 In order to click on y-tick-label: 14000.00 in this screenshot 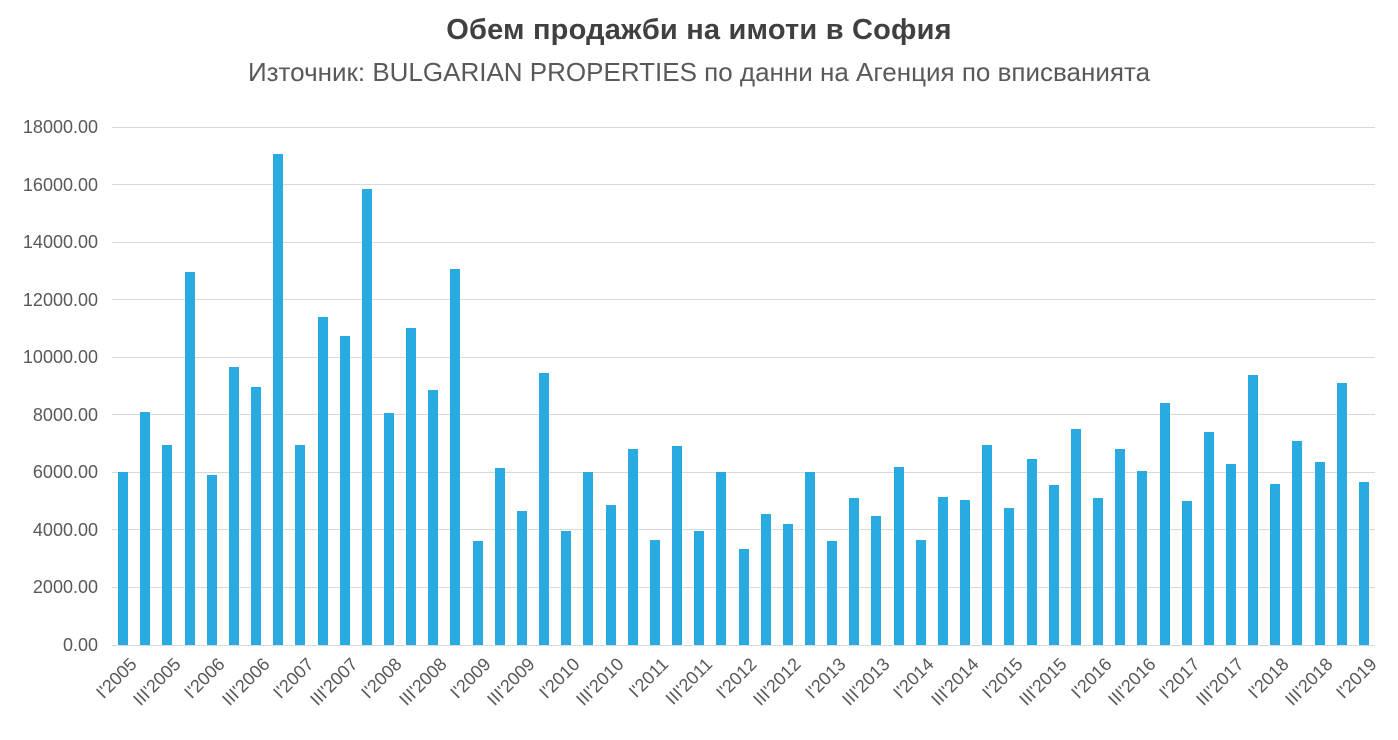, I will do `click(60, 242)`.